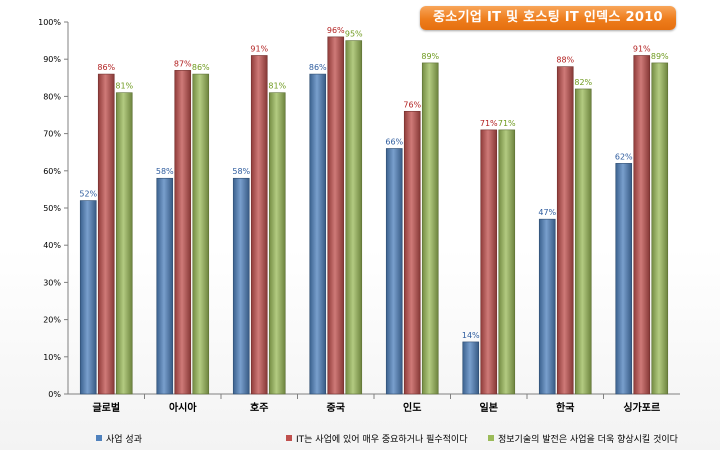 The height and width of the screenshot is (450, 720). I want to click on x-tick-label: 싱가포르, so click(641, 407).